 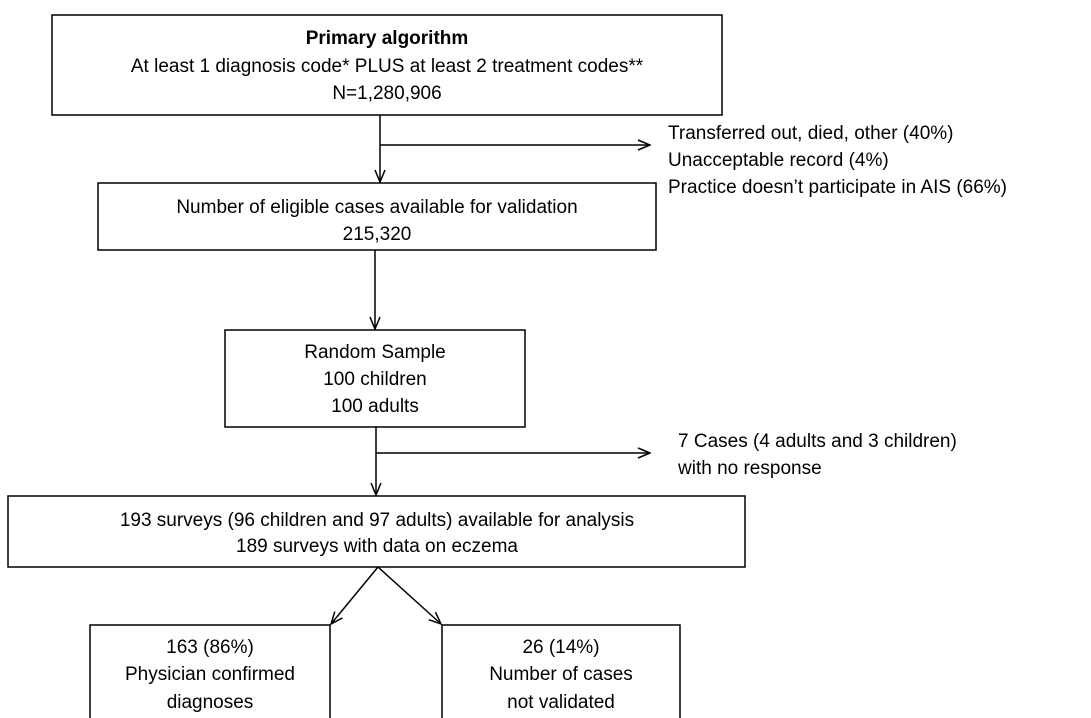 What do you see at coordinates (561, 702) in the screenshot?
I see `box-text: not validated` at bounding box center [561, 702].